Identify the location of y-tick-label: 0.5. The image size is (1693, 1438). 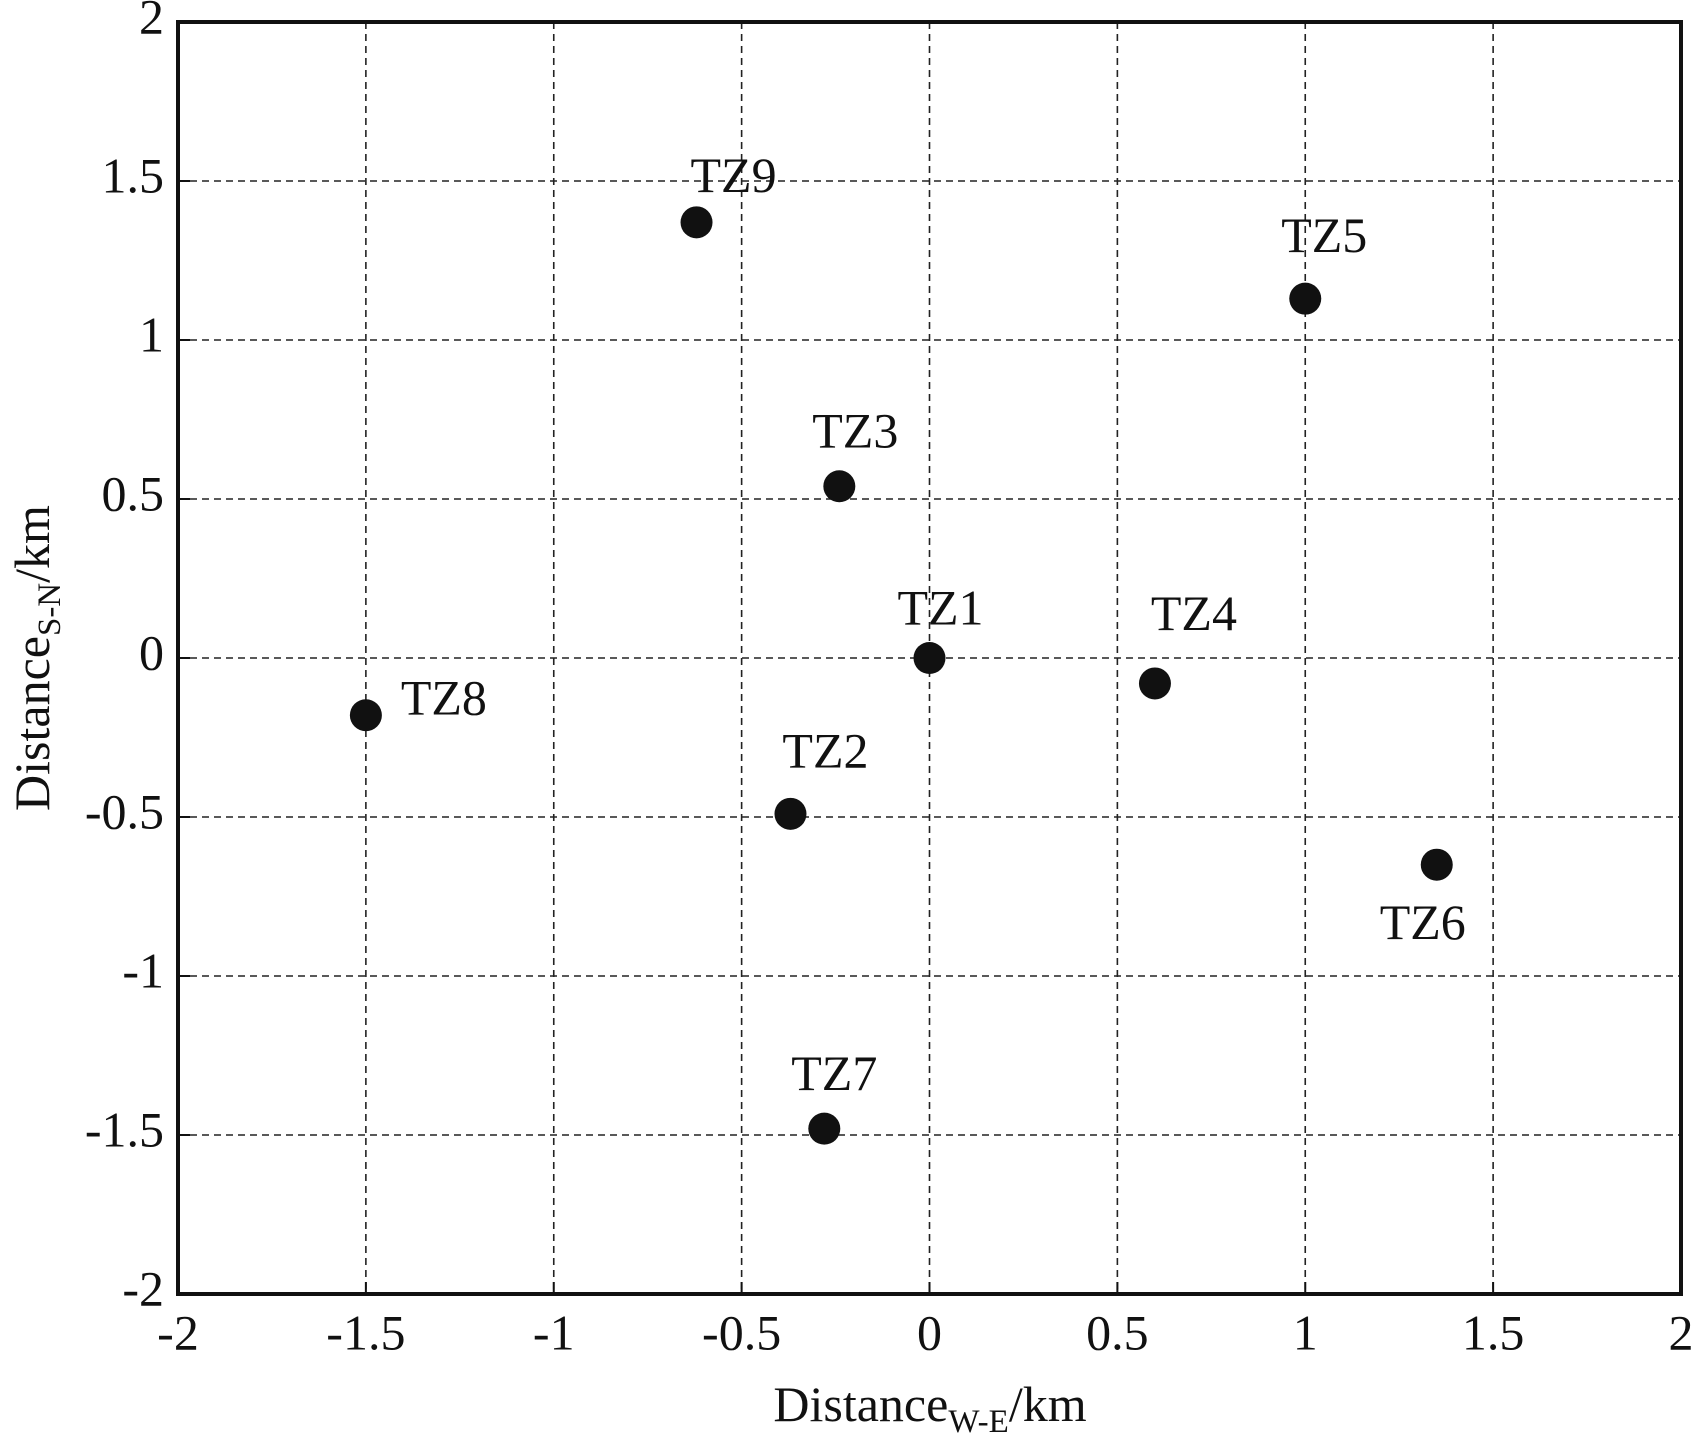
(133, 493).